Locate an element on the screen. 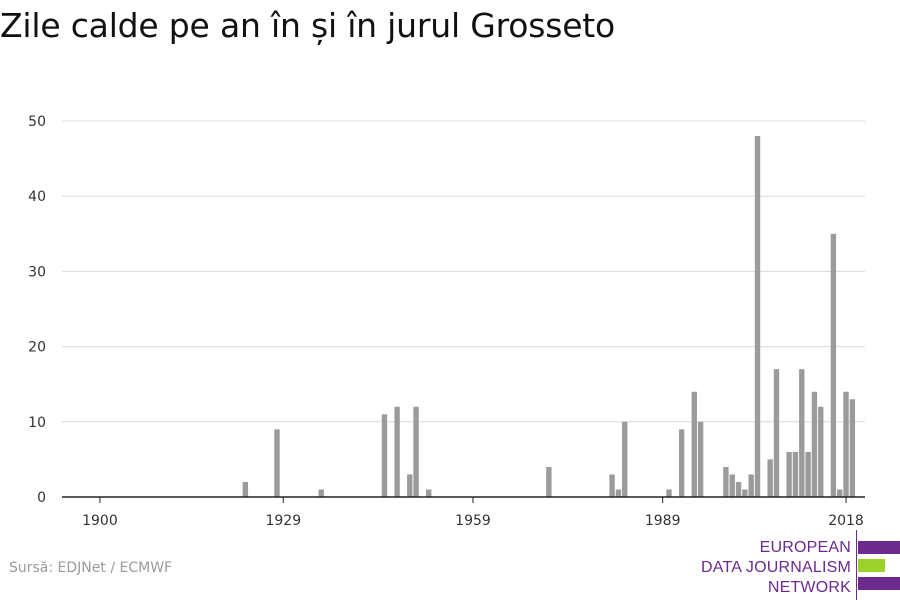 Image resolution: width=900 pixels, height=600 pixels. bar-2007 is located at coordinates (776, 433).